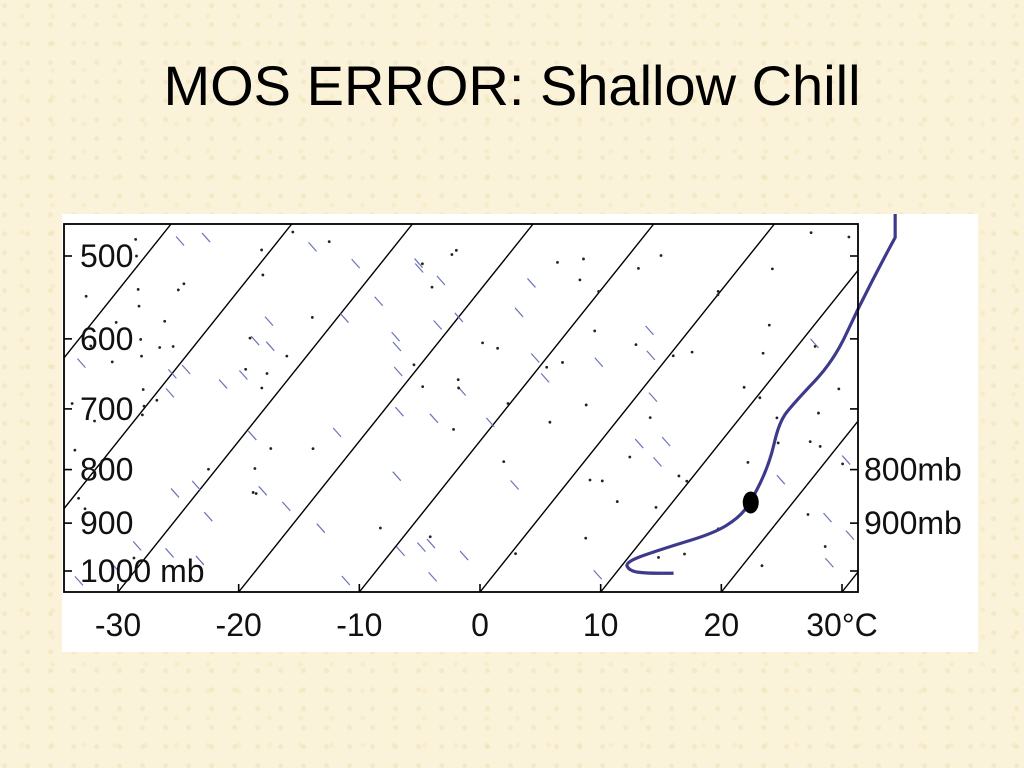 This screenshot has height=768, width=1024. What do you see at coordinates (480, 625) in the screenshot?
I see `x-tick-label: 0` at bounding box center [480, 625].